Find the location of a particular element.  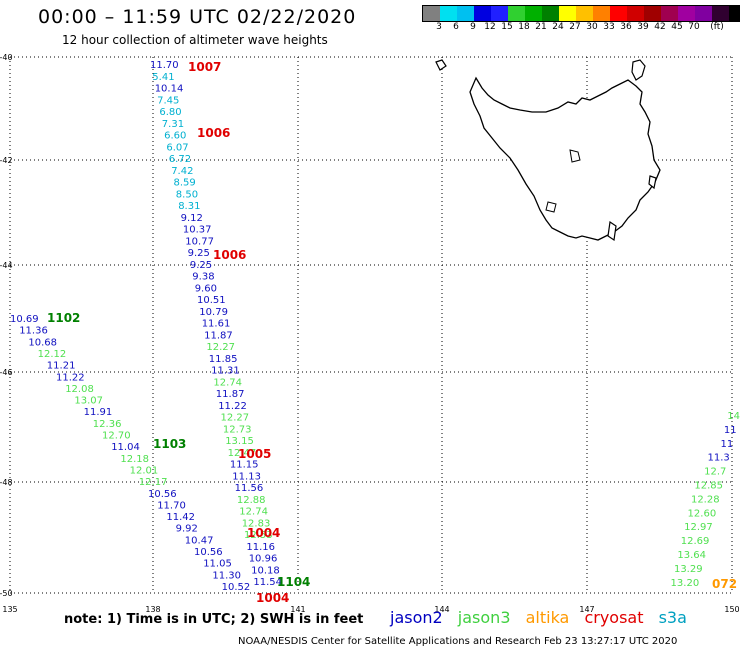

color-scale-label: 18 is located at coordinates (524, 27).